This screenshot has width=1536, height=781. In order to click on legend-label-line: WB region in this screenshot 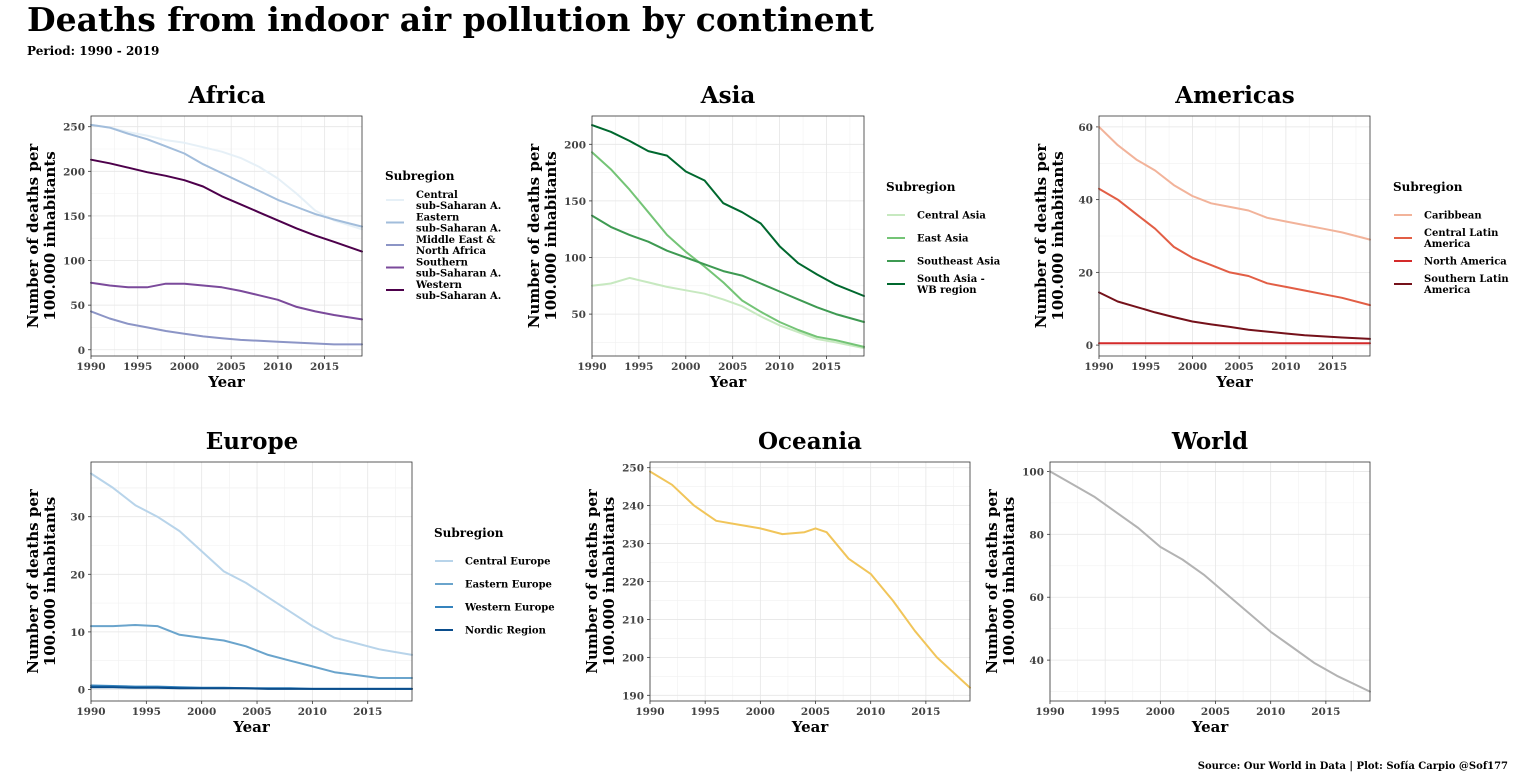, I will do `click(946, 290)`.